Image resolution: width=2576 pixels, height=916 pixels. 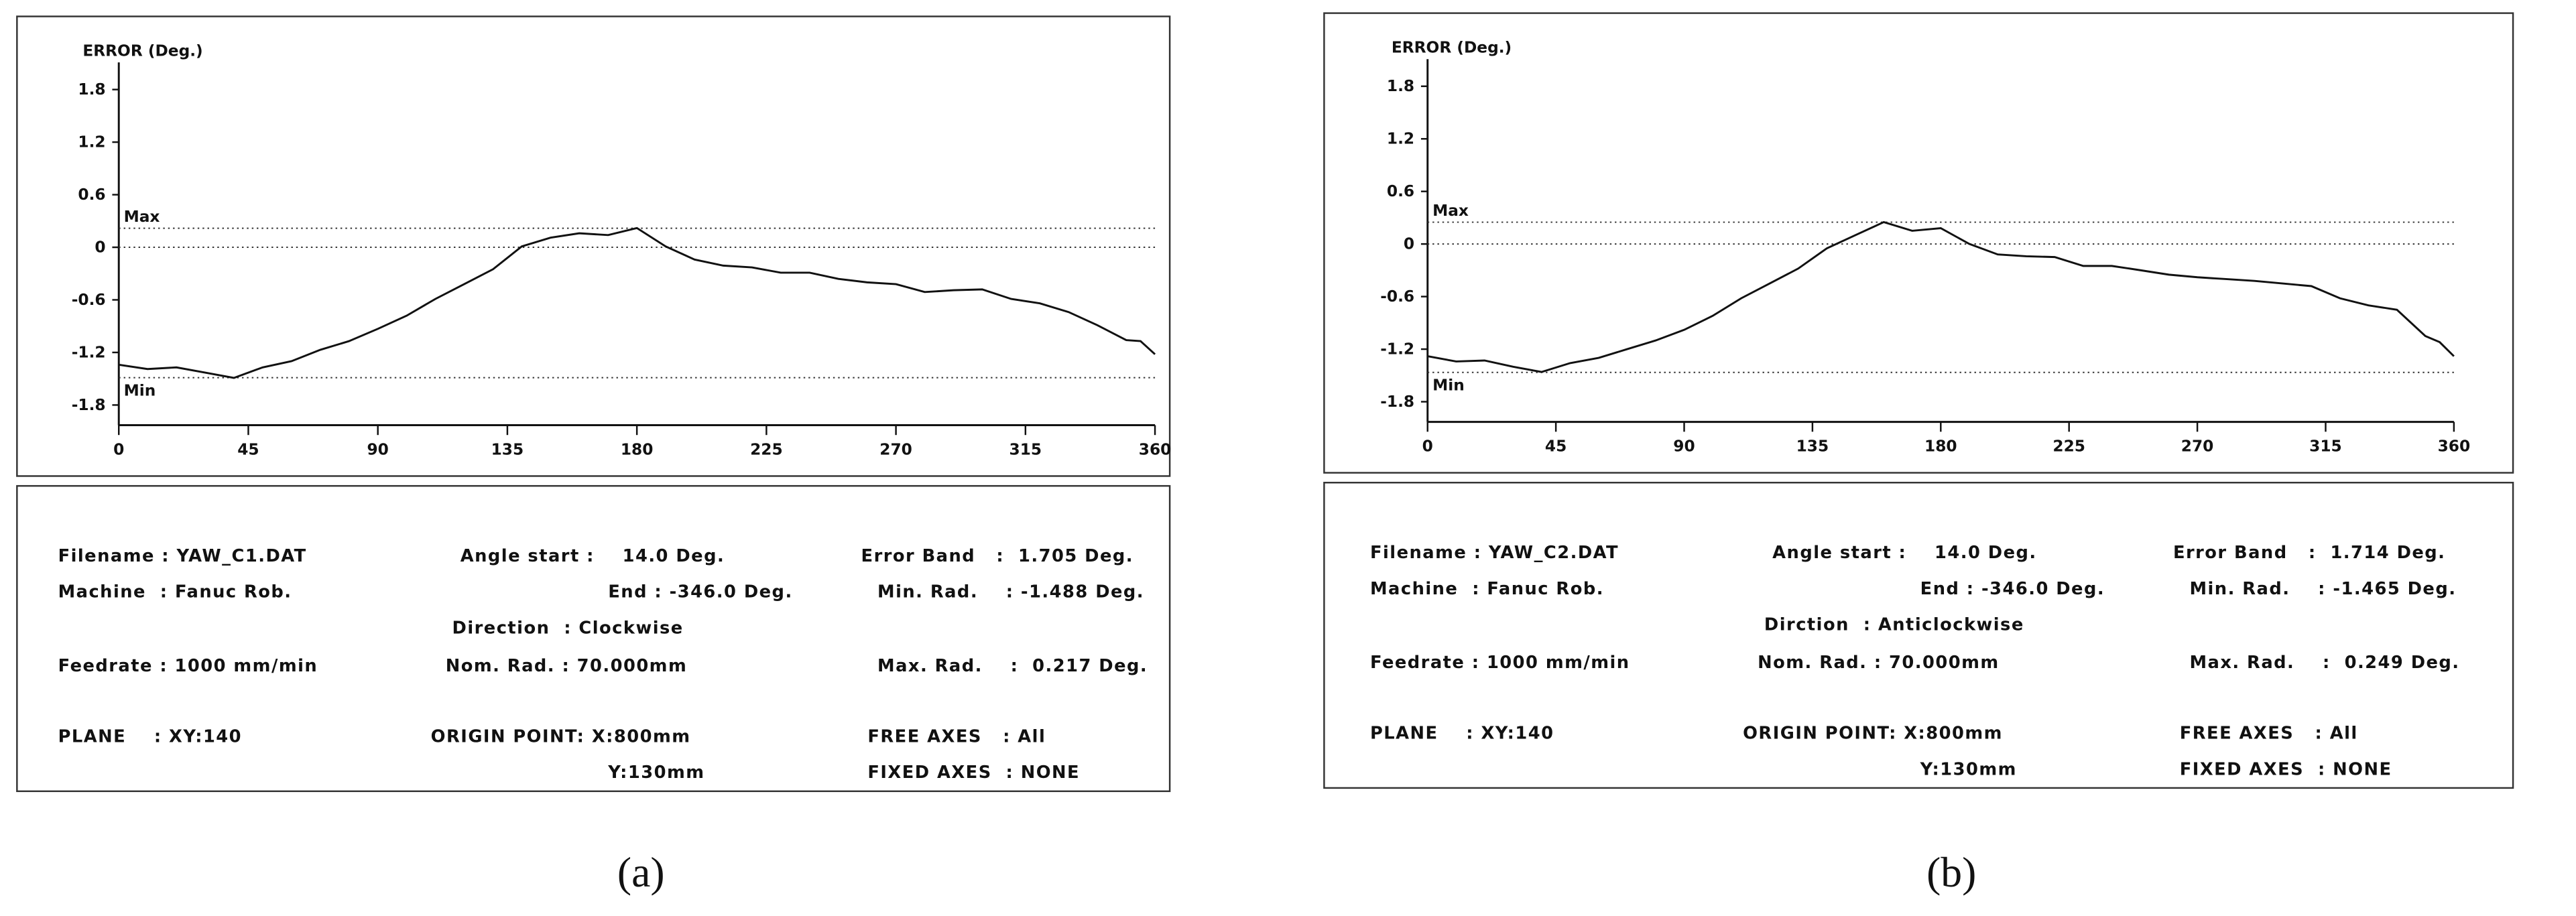 What do you see at coordinates (2322, 589) in the screenshot?
I see `info-text: Min. Rad. : -1.465 Deg.` at bounding box center [2322, 589].